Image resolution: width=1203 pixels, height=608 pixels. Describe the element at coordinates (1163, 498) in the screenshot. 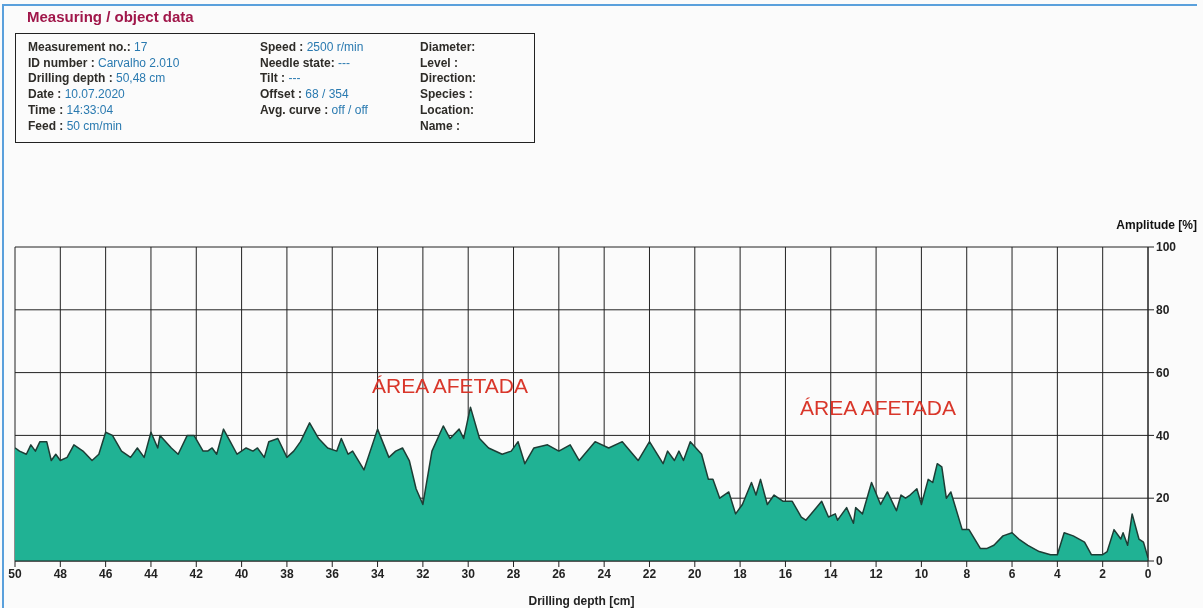

I see `y-tick-label: 20` at that location.